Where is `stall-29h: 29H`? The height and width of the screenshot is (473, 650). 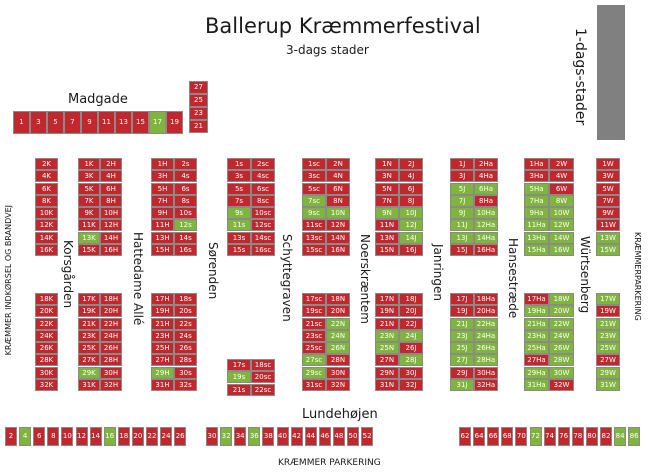
stall-29h: 29H is located at coordinates (162, 372).